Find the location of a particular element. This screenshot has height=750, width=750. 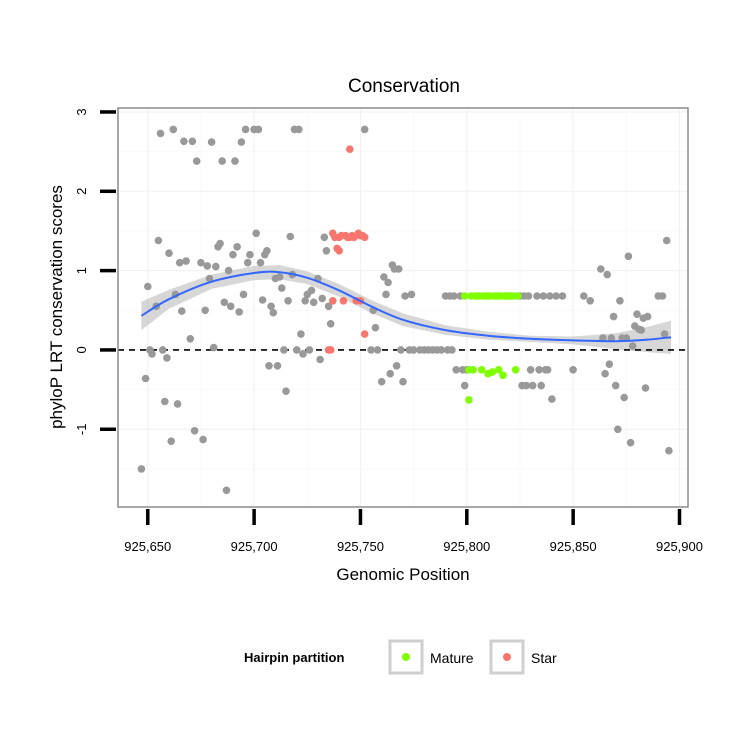

y-tick-label: 0 is located at coordinates (81, 349).